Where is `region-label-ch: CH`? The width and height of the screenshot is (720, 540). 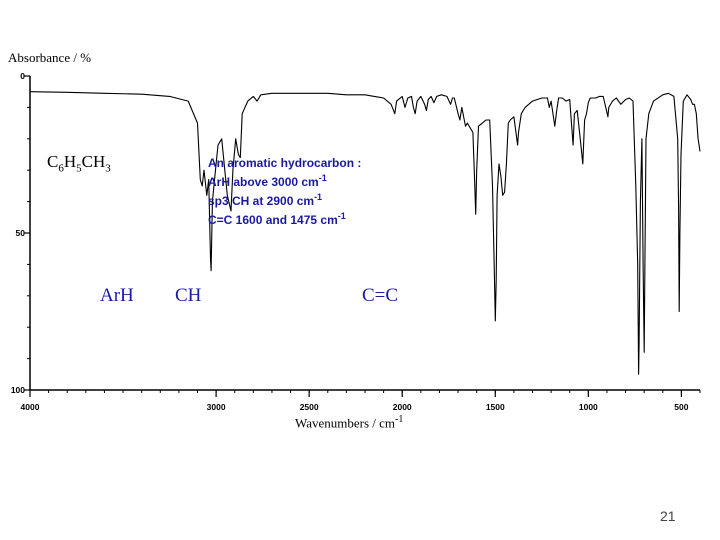
region-label-ch: CH is located at coordinates (188, 295).